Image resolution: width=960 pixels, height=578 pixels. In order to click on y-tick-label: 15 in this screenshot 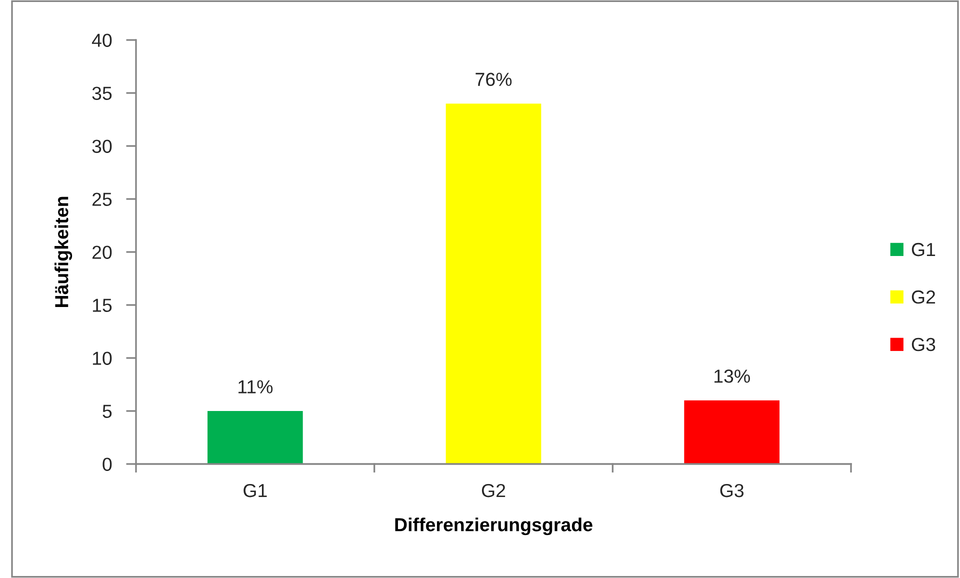, I will do `click(102, 305)`.